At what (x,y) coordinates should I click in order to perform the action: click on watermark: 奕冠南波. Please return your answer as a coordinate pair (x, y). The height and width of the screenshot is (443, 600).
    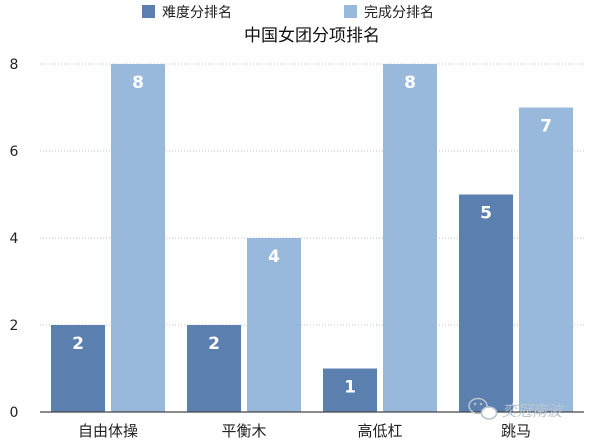
    Looking at the image, I should click on (516, 408).